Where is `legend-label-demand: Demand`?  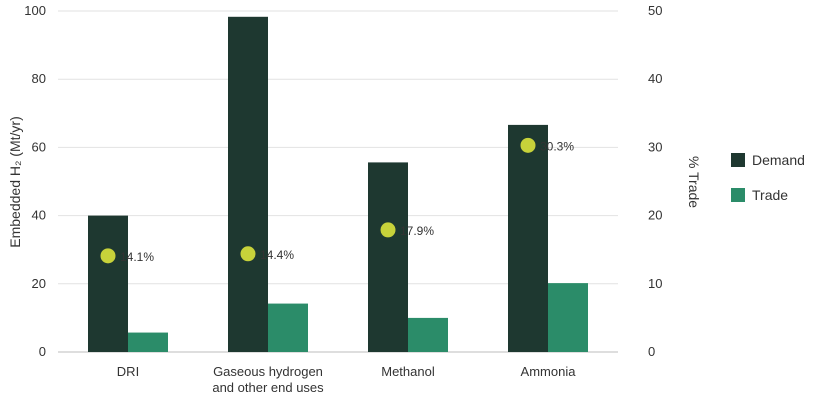 legend-label-demand: Demand is located at coordinates (778, 160).